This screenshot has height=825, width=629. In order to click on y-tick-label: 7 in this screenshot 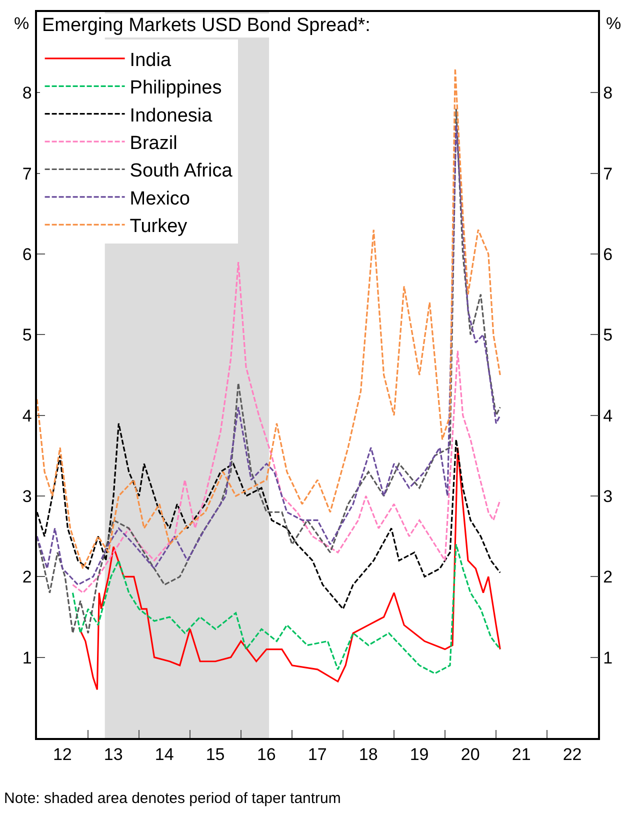, I will do `click(27, 174)`.